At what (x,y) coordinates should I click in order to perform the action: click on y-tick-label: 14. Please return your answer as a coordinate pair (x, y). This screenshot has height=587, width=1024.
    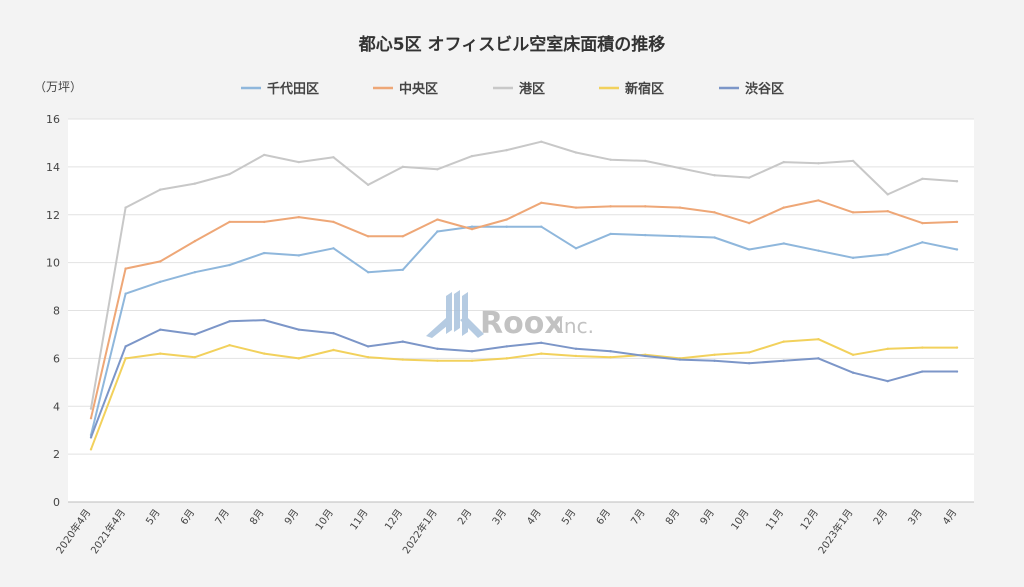
    Looking at the image, I should click on (53, 167).